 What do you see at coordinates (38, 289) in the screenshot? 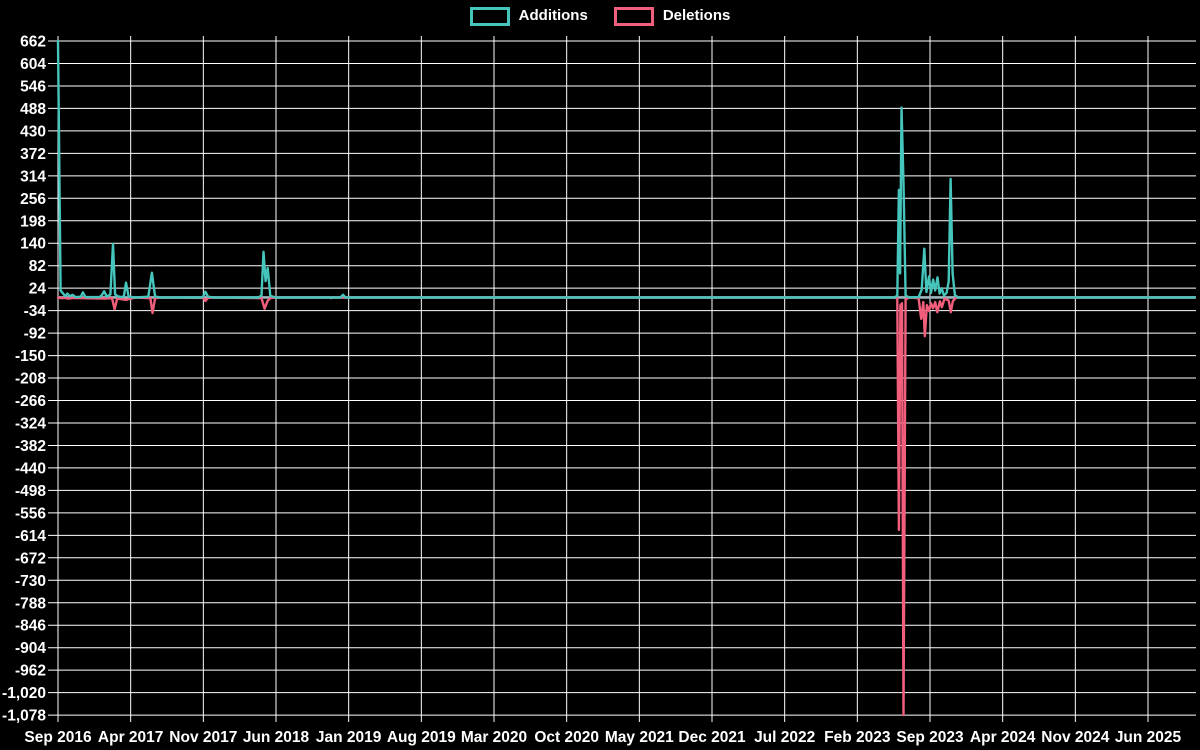
I see `y-tick-label: 24` at bounding box center [38, 289].